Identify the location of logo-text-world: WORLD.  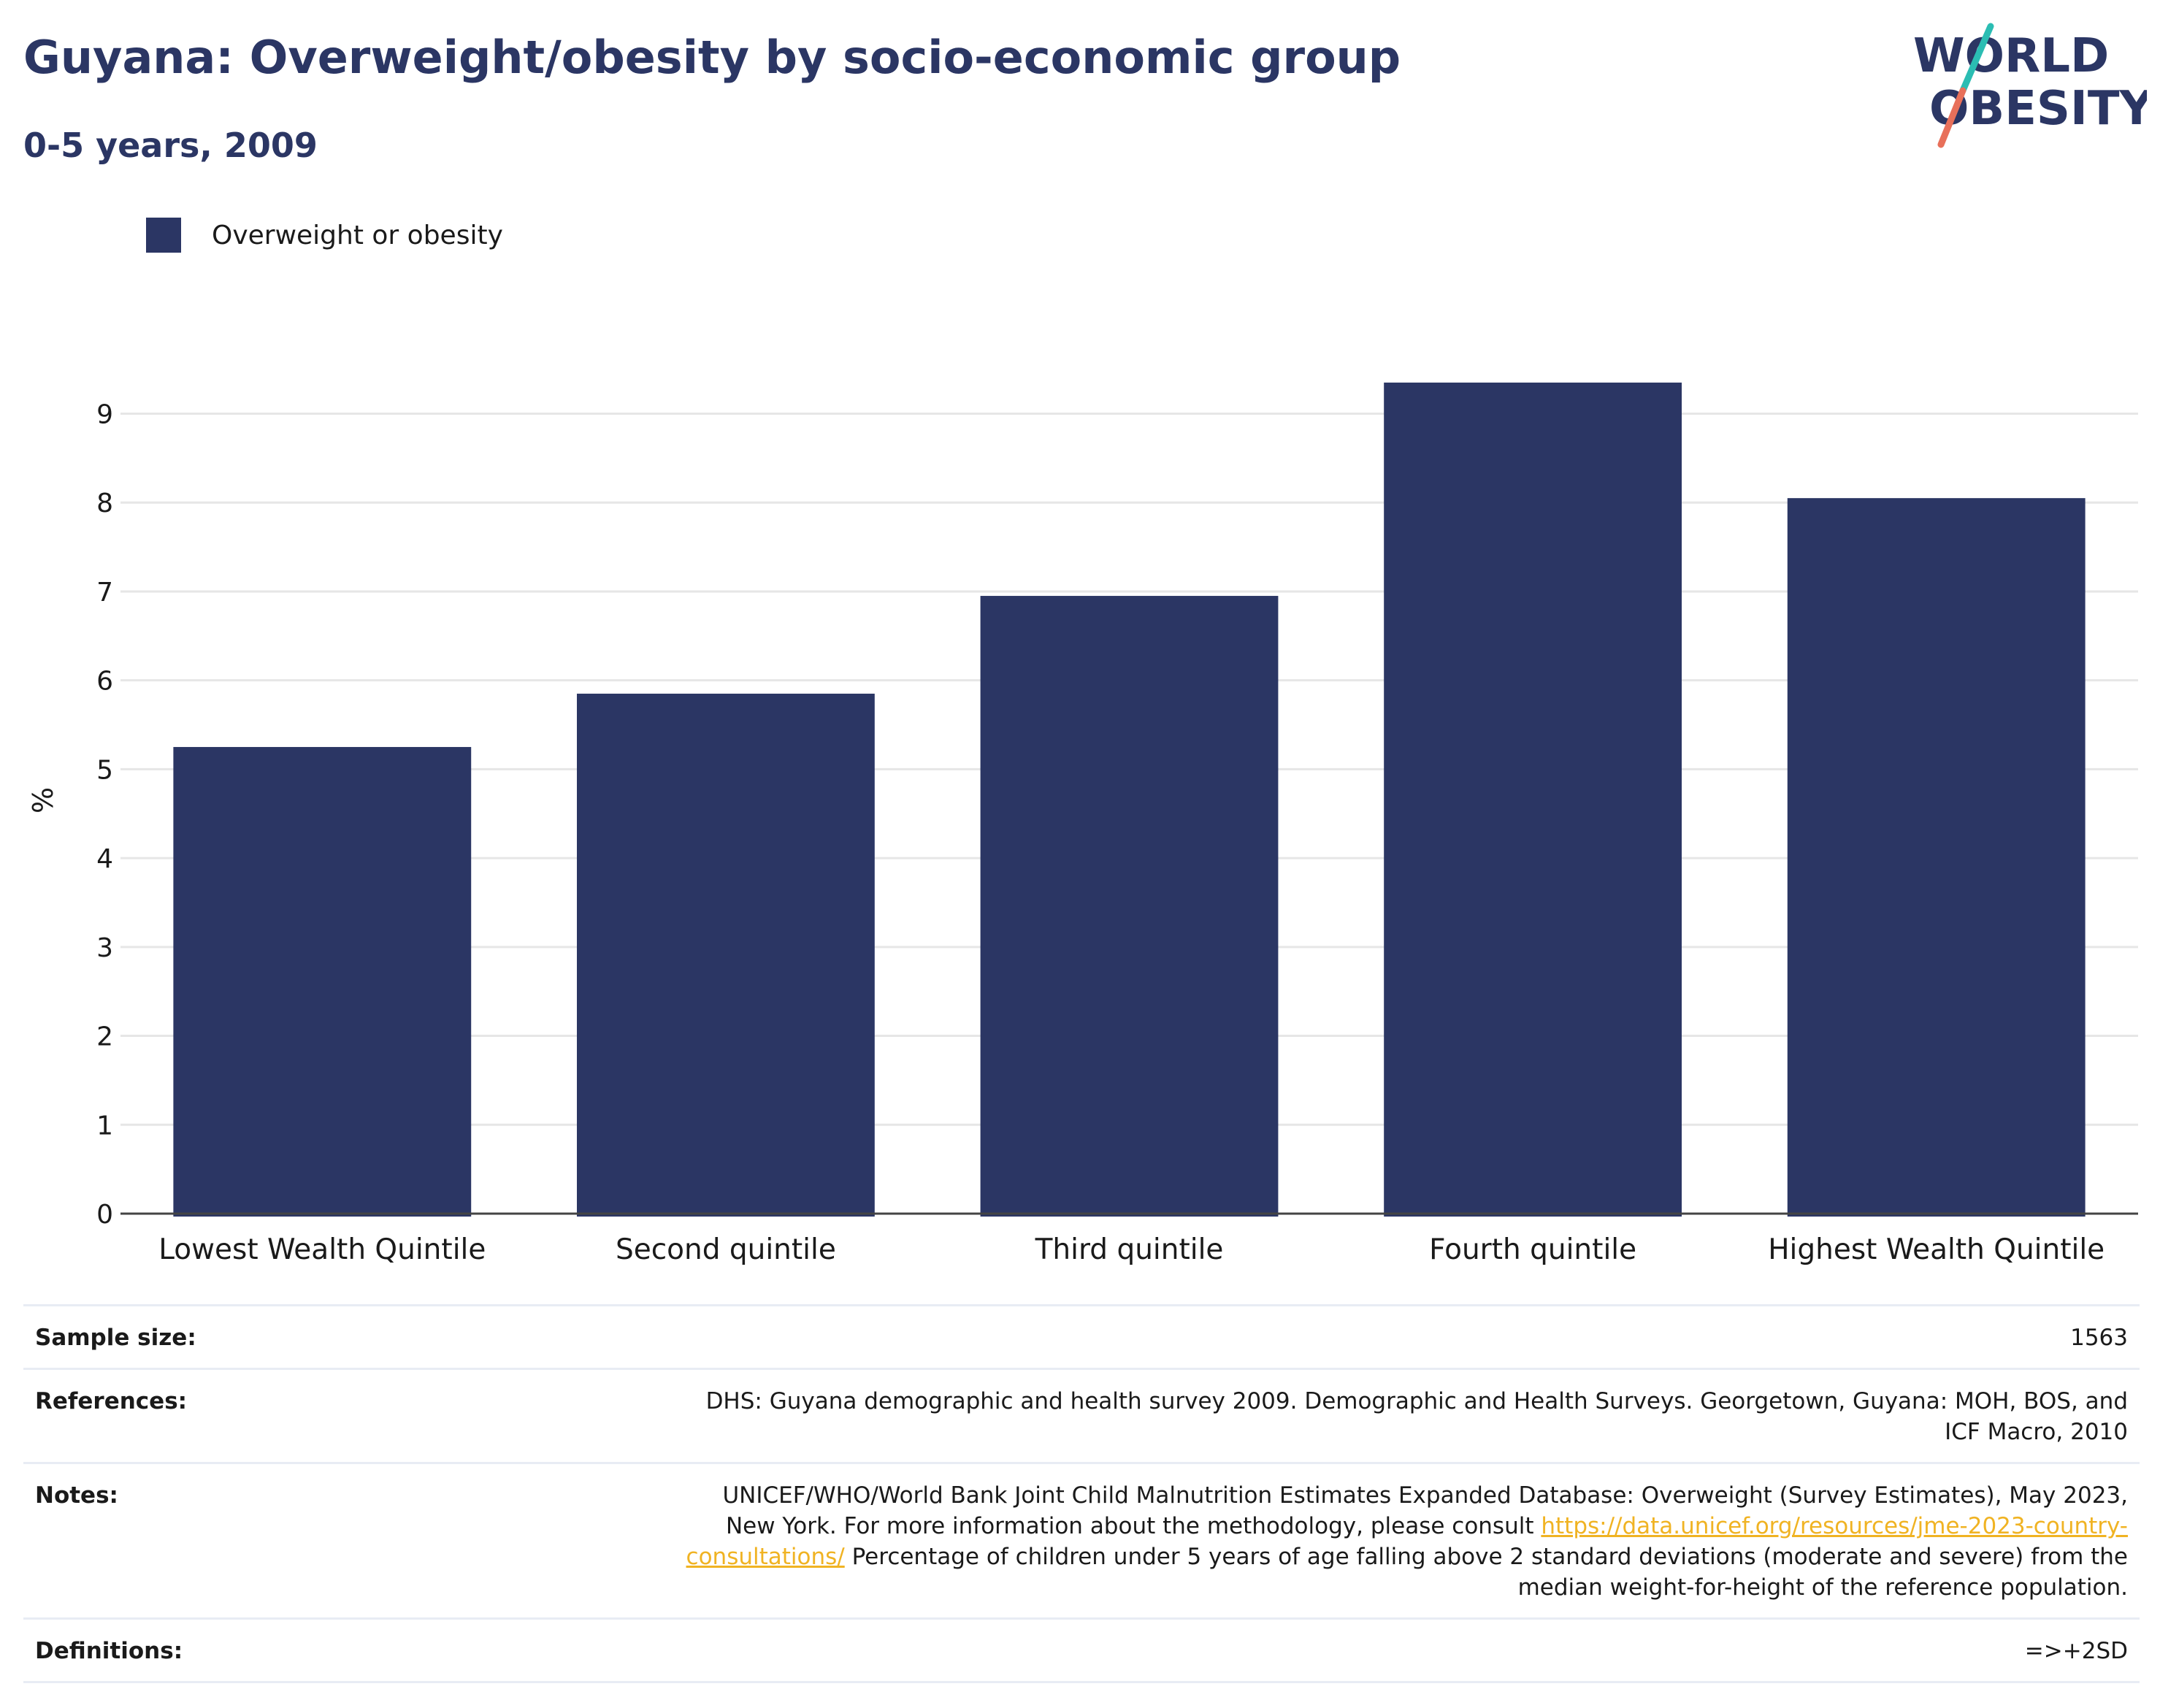
(2011, 56).